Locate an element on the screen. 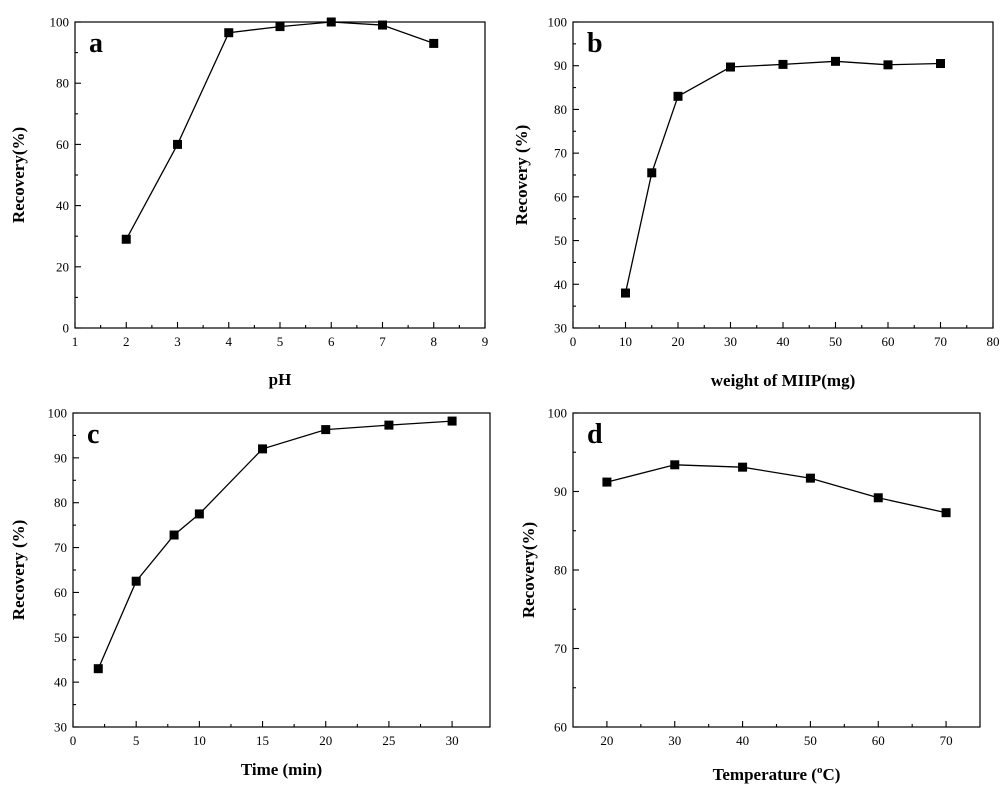 This screenshot has height=785, width=1005. panel-letter: b is located at coordinates (595, 43).